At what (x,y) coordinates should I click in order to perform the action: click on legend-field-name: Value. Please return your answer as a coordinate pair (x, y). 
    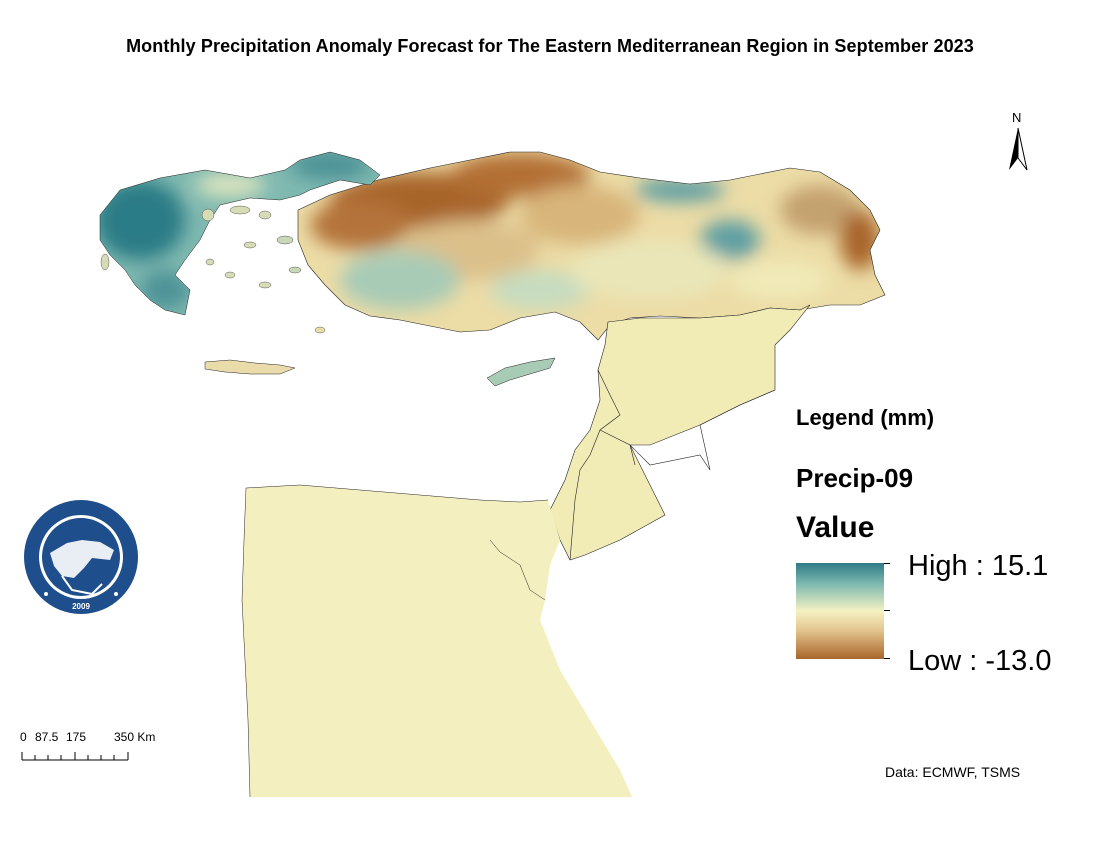
    Looking at the image, I should click on (835, 527).